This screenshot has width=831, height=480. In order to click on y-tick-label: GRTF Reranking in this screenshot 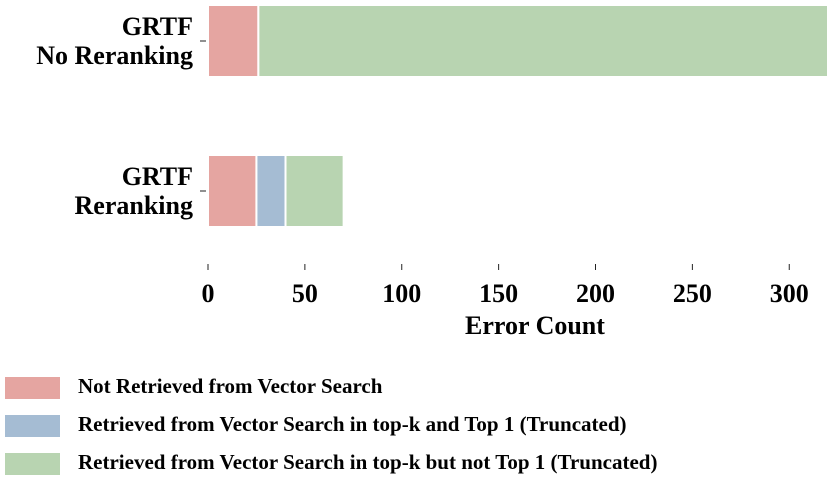, I will do `click(133, 191)`.